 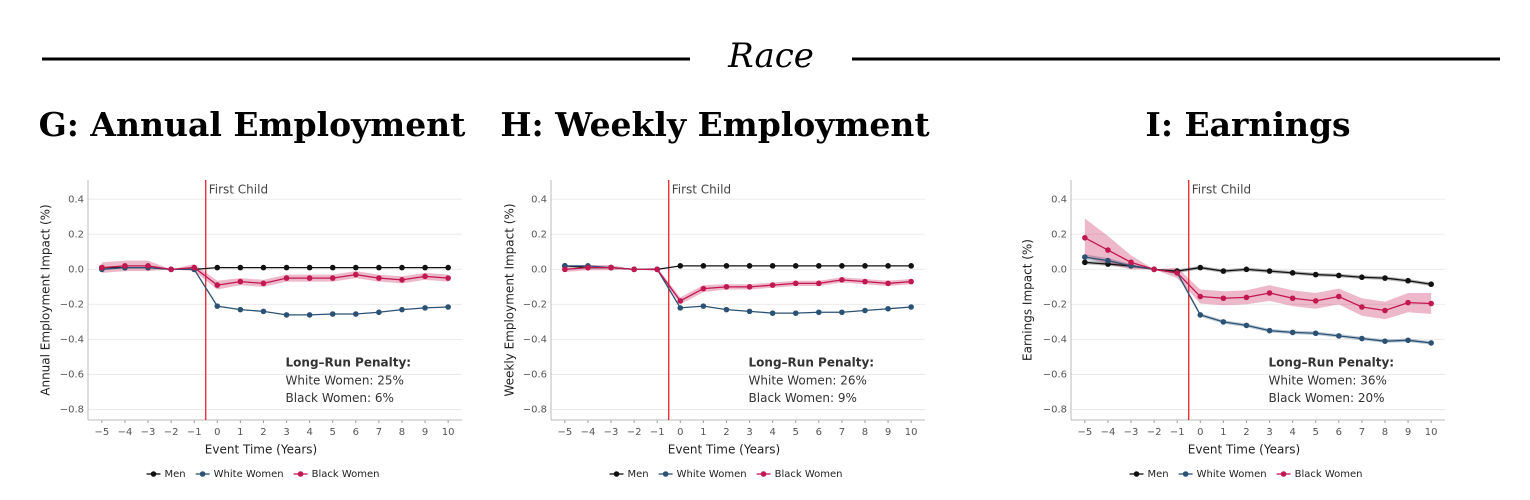 I want to click on legend-label: White Women, so click(x=249, y=474).